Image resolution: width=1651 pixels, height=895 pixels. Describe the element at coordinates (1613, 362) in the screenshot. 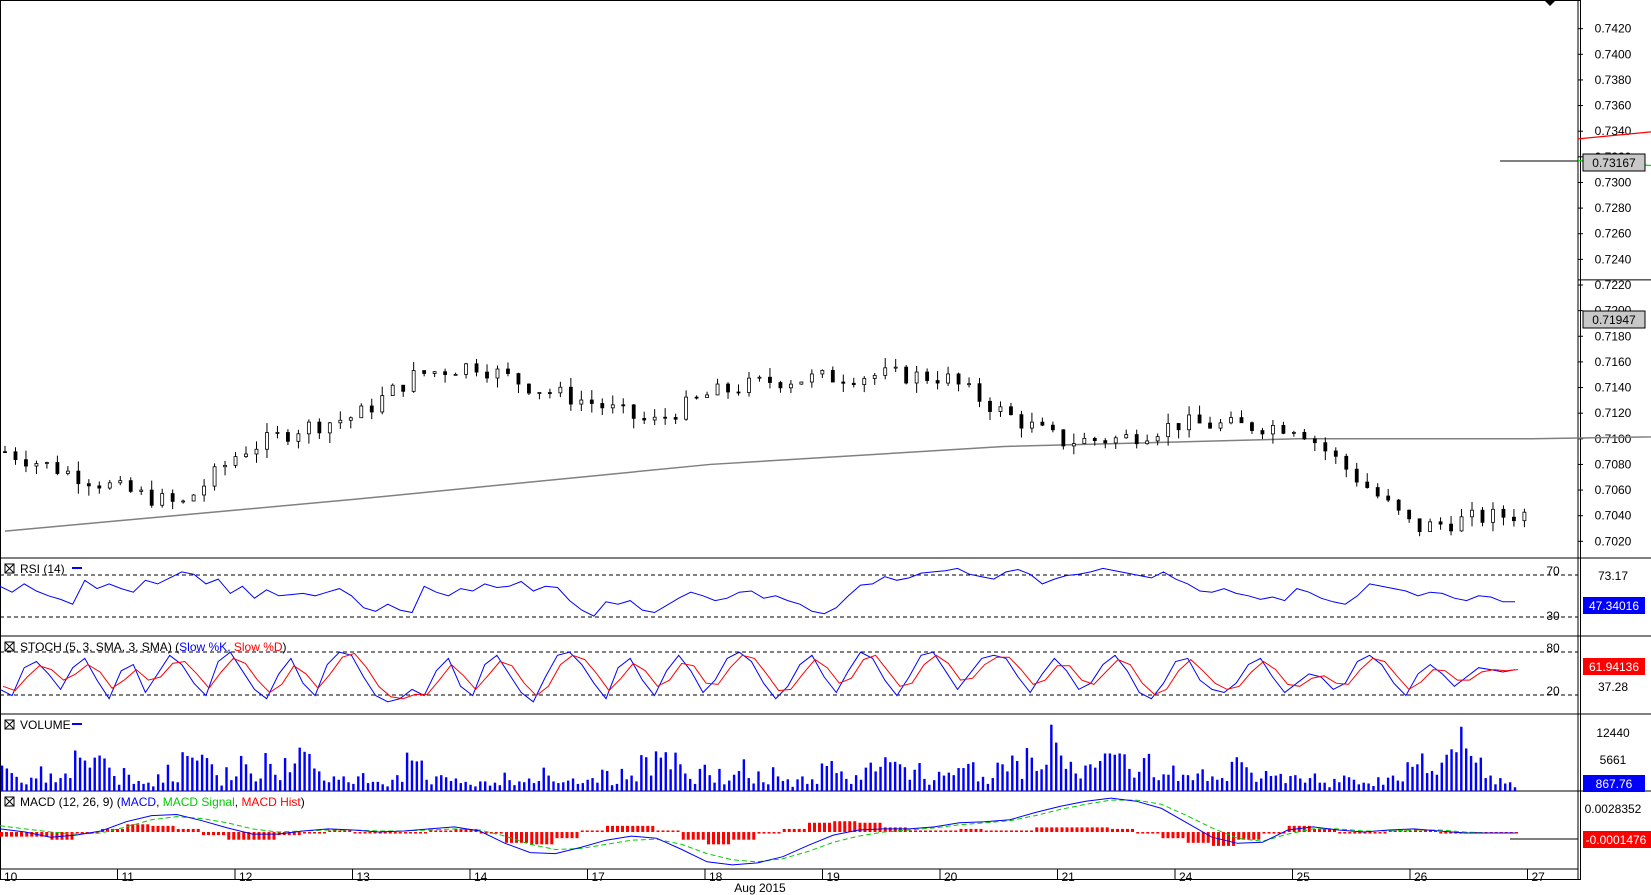

I see `price-tick-label-13: 0.7160` at that location.